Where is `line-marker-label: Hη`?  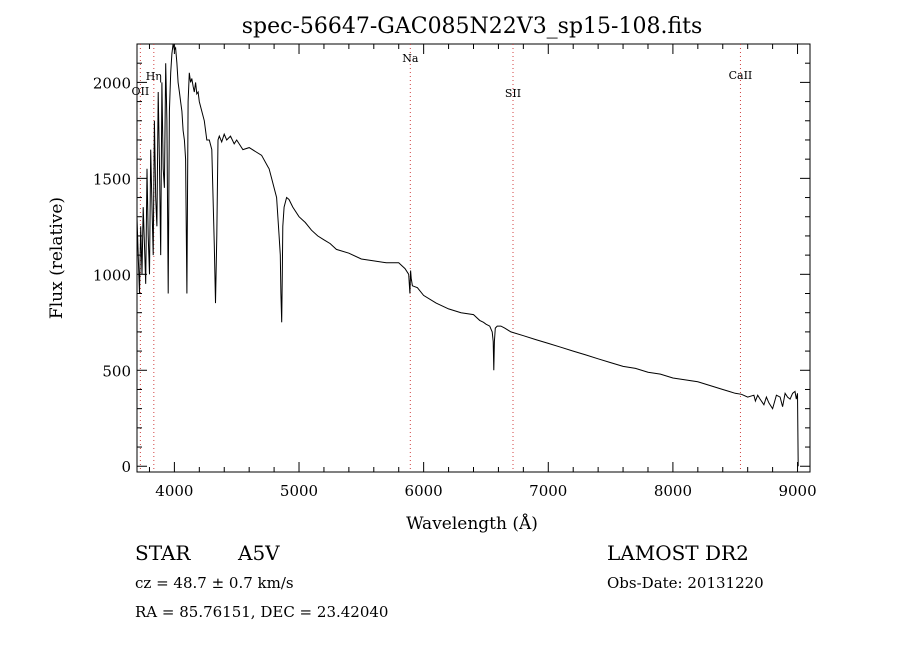 line-marker-label: Hη is located at coordinates (154, 76).